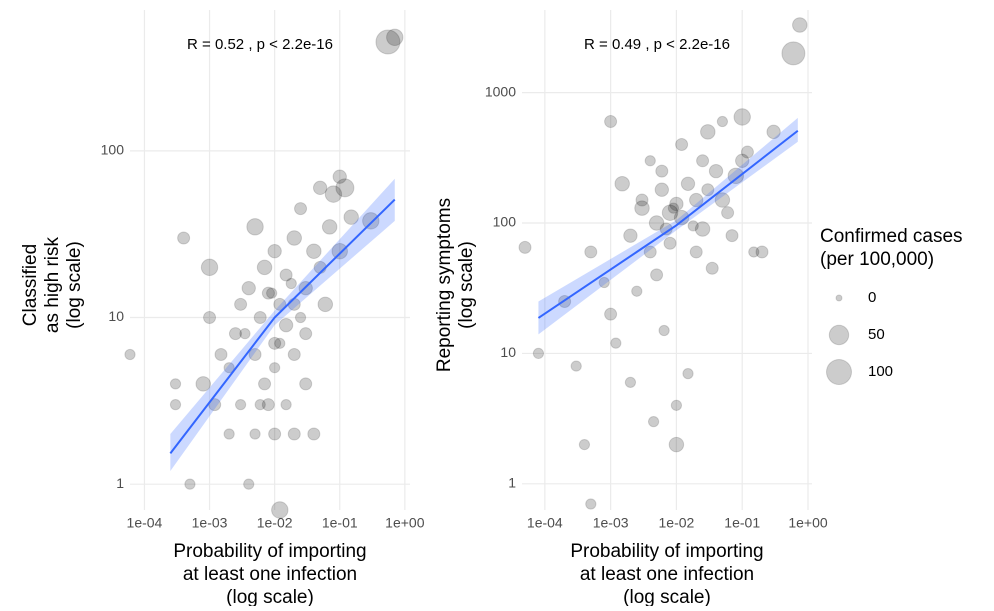 The image size is (994, 611). I want to click on x-axis-label: (log scale), so click(667, 596).